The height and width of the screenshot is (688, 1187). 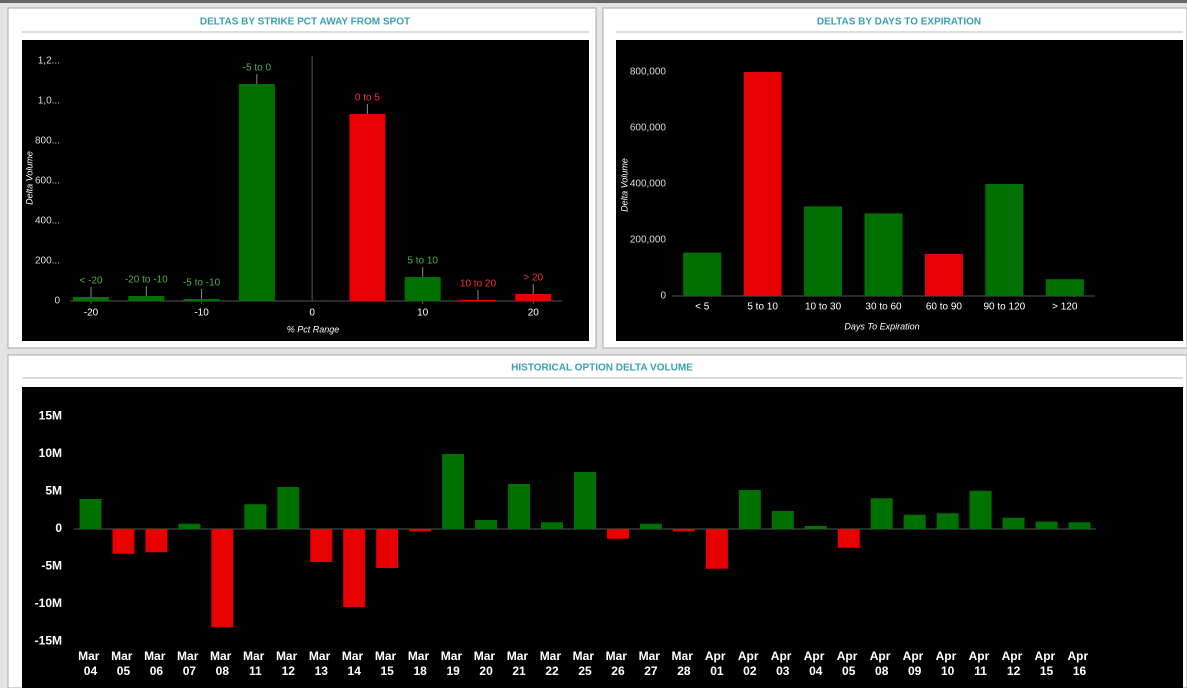 I want to click on bar-label: < -20, so click(x=91, y=281).